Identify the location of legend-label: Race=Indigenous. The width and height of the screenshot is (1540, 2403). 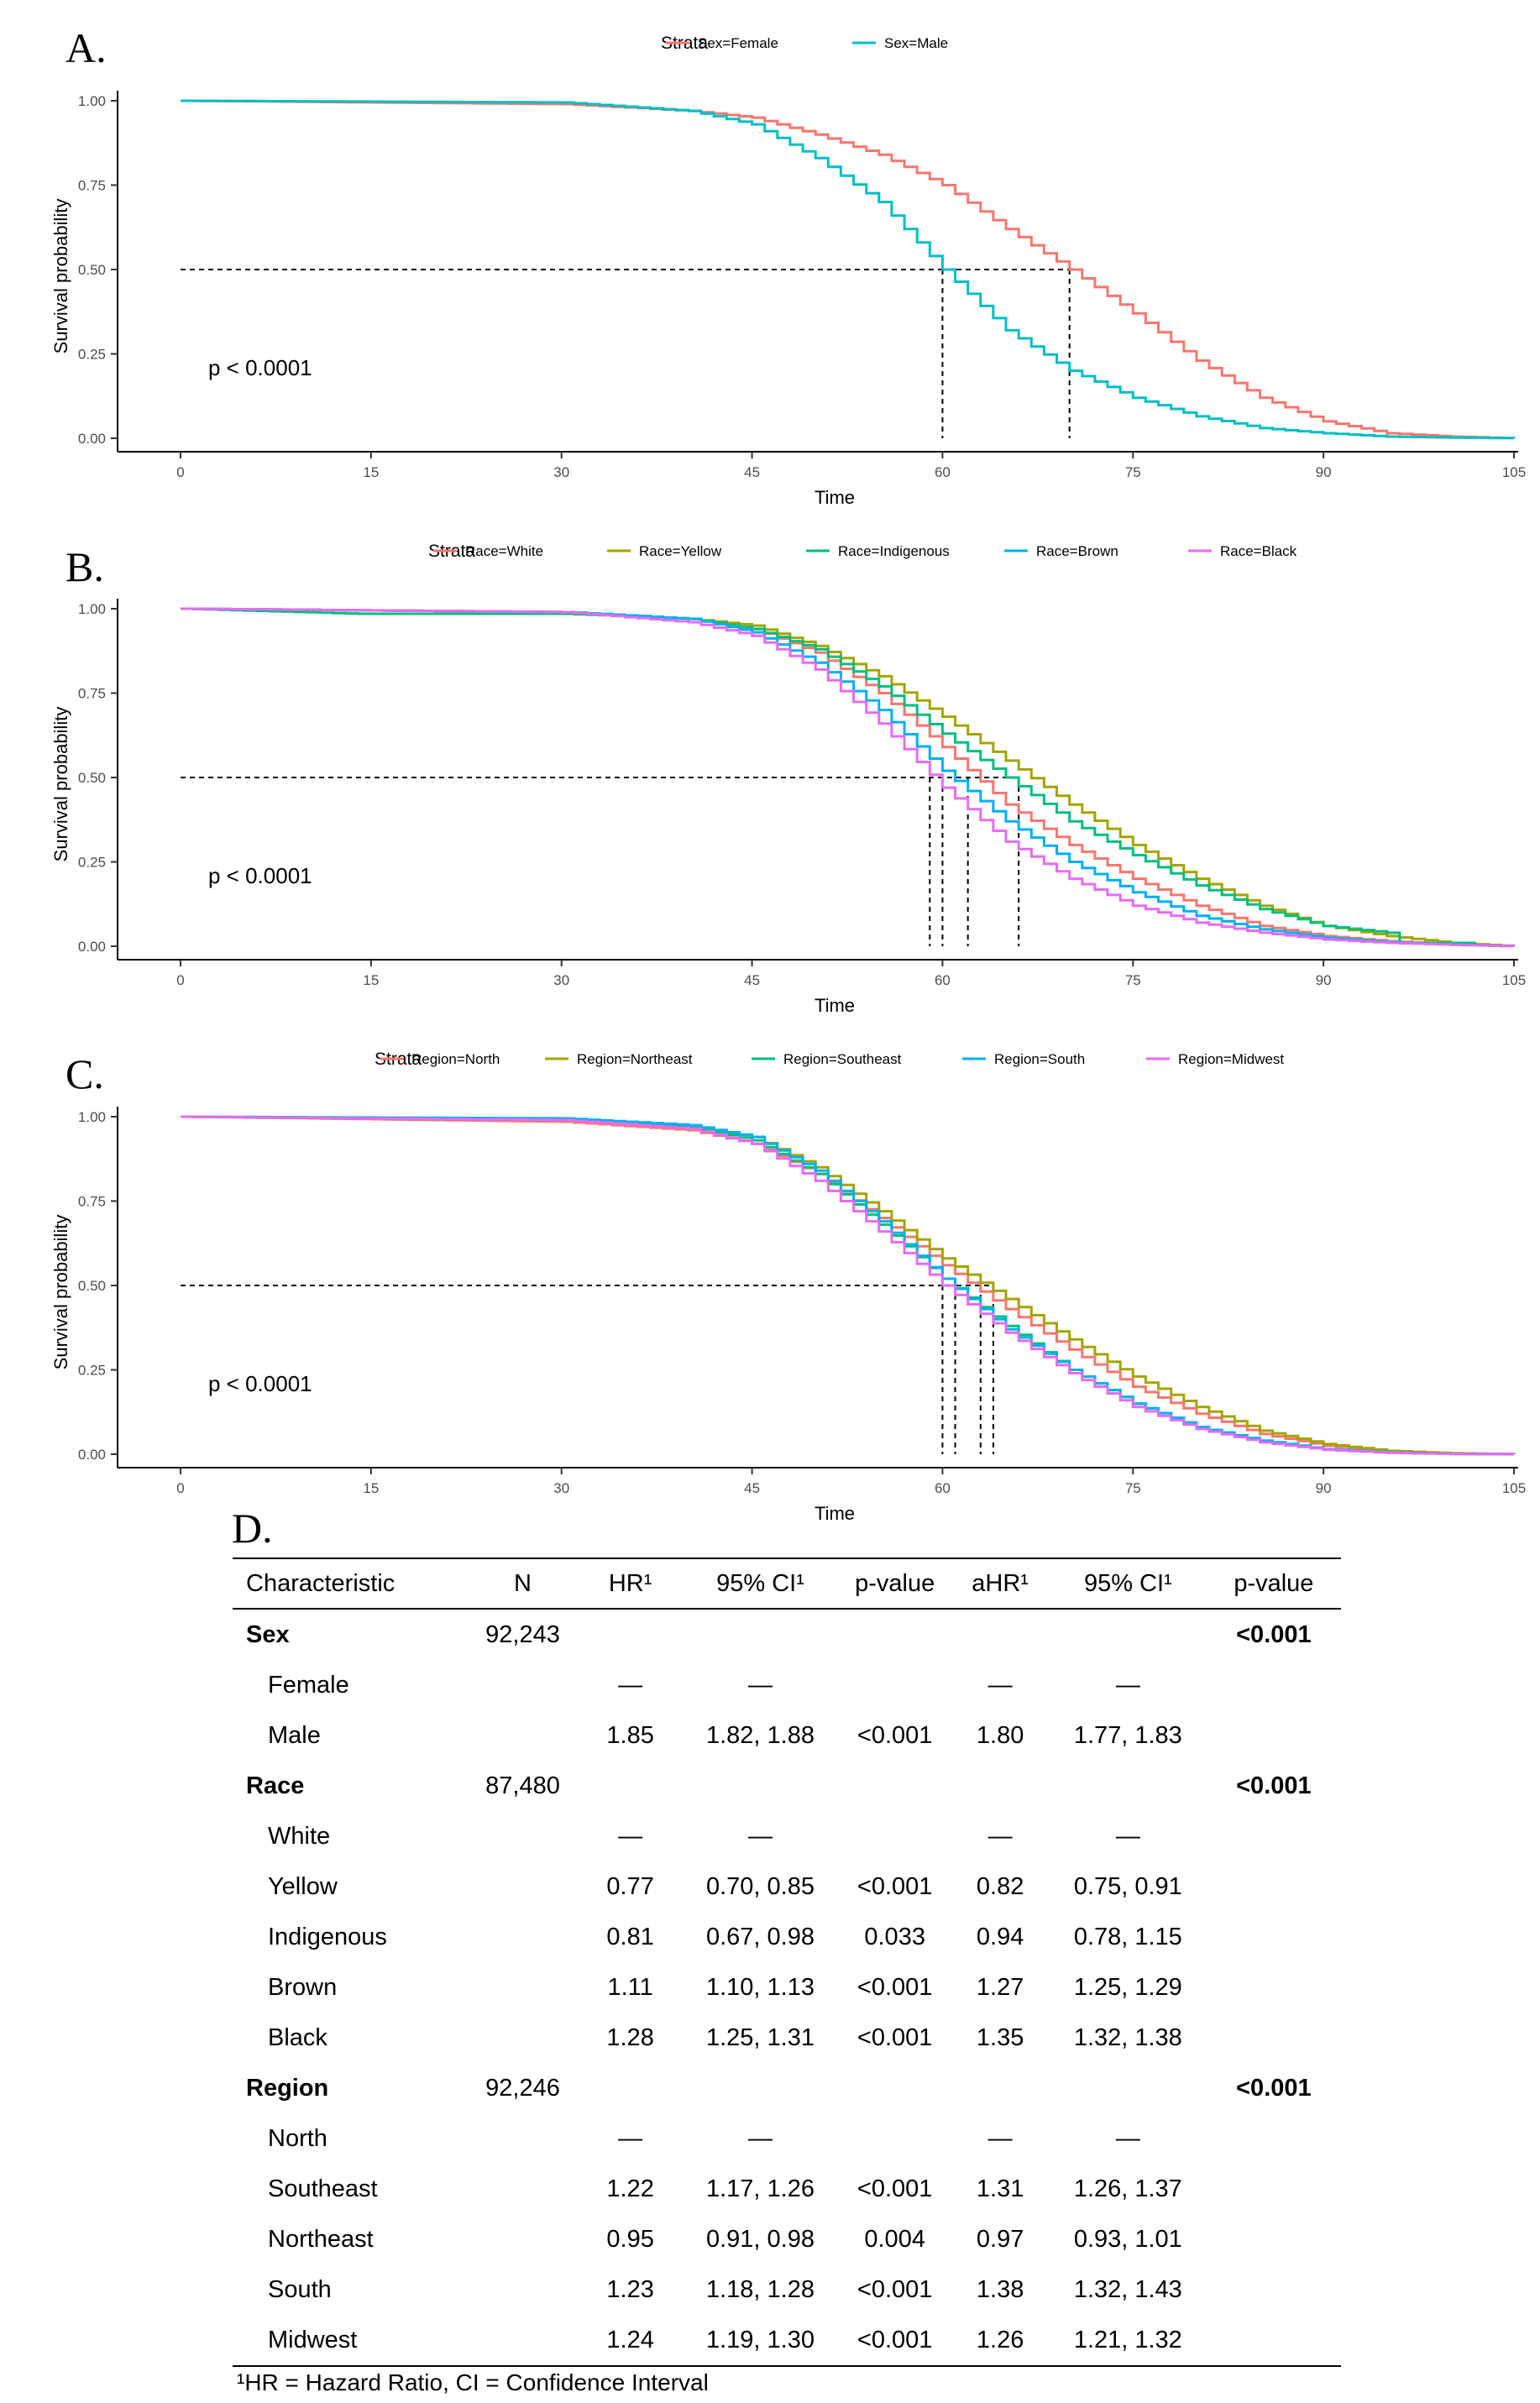
(894, 551).